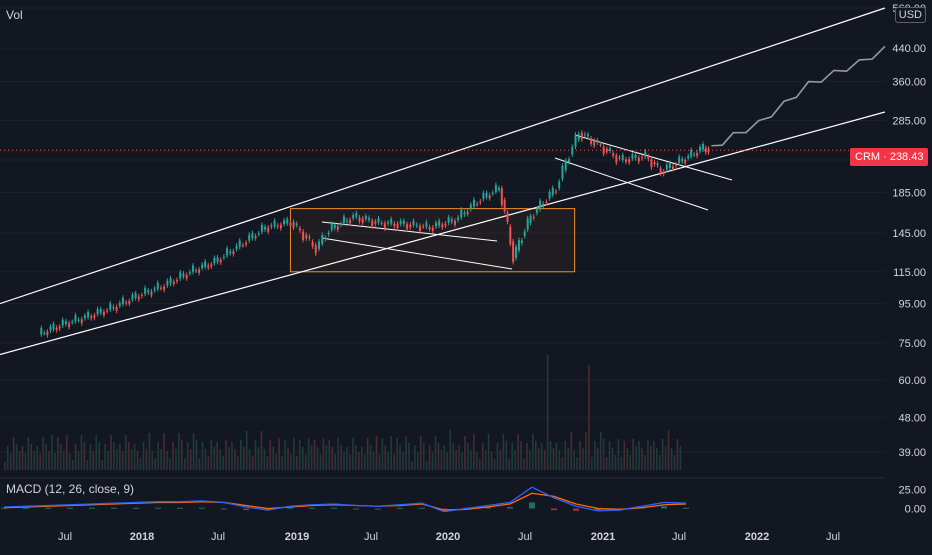 The height and width of the screenshot is (555, 932). I want to click on projection-path, so click(798, 96).